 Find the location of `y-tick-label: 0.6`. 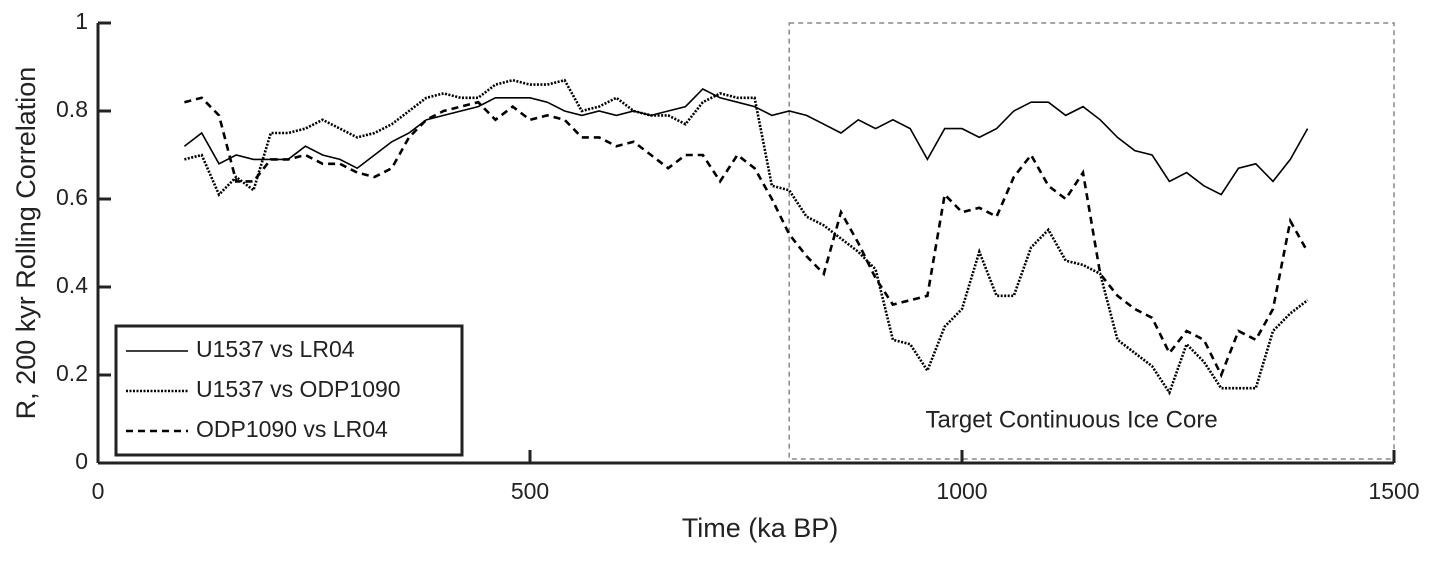

y-tick-label: 0.6 is located at coordinates (72, 197).